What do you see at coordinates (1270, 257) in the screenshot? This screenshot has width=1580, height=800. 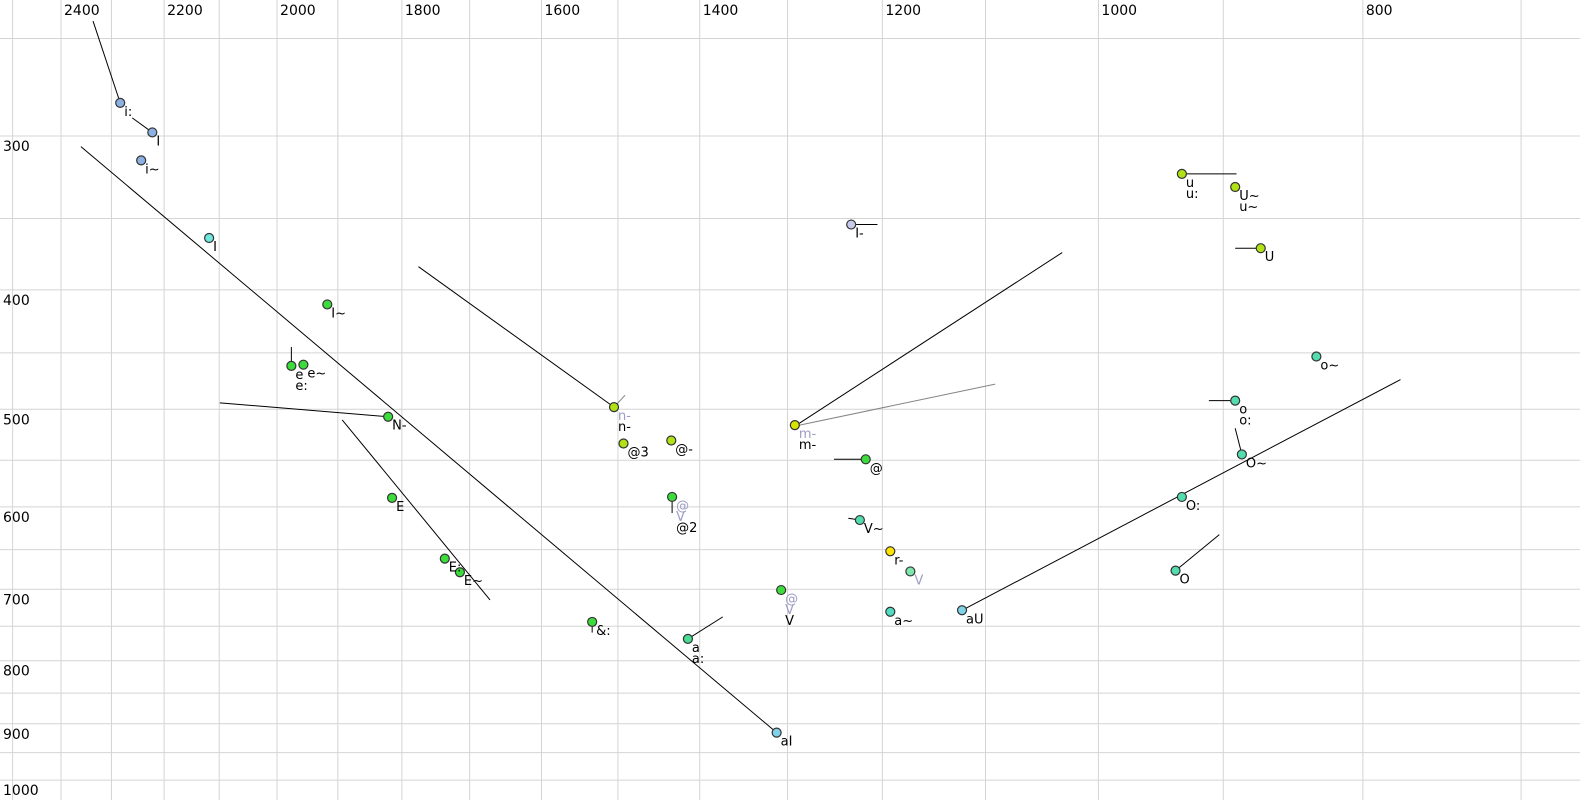 I see `vowel-point-label: U` at bounding box center [1270, 257].